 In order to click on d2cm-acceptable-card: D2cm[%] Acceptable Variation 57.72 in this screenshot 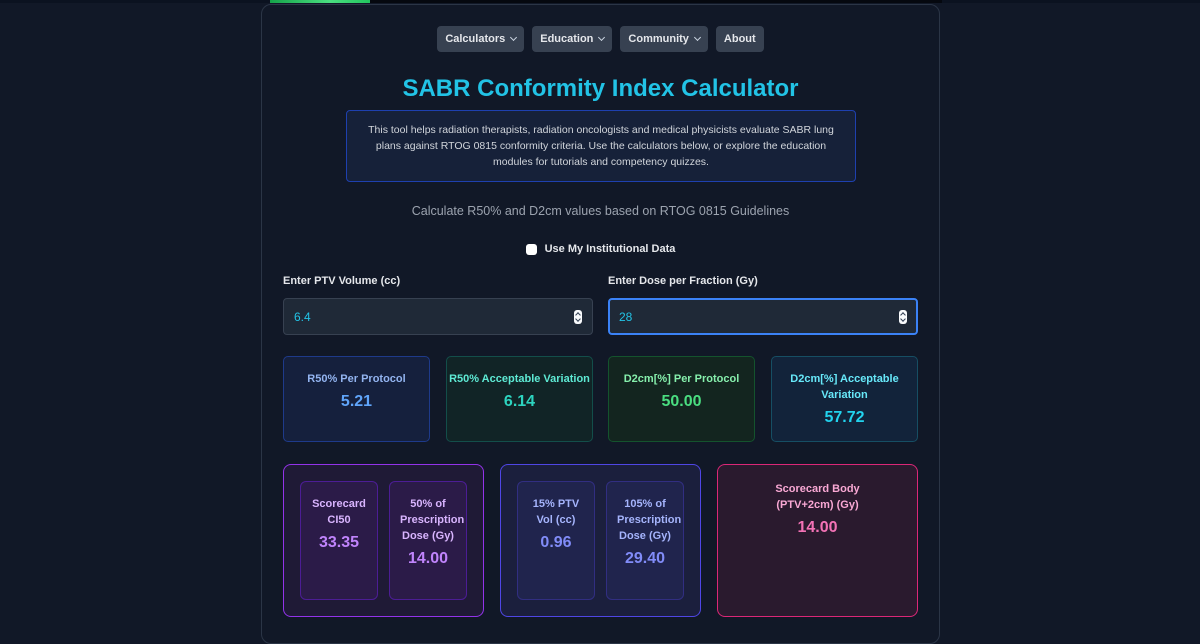, I will do `click(844, 399)`.